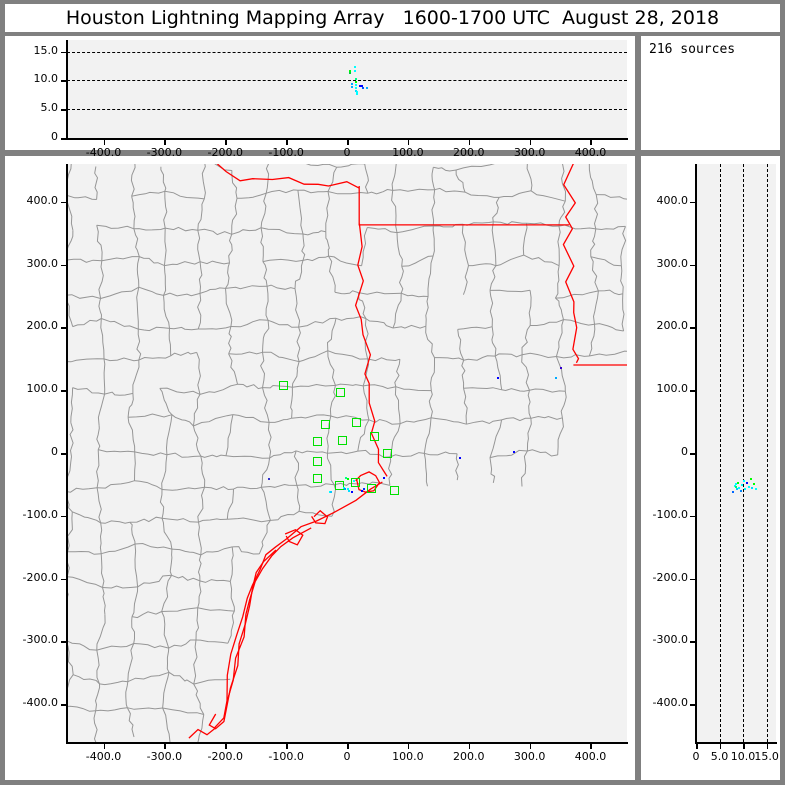  Describe the element at coordinates (590, 152) in the screenshot. I see `x-tick-label: 400.0` at that location.